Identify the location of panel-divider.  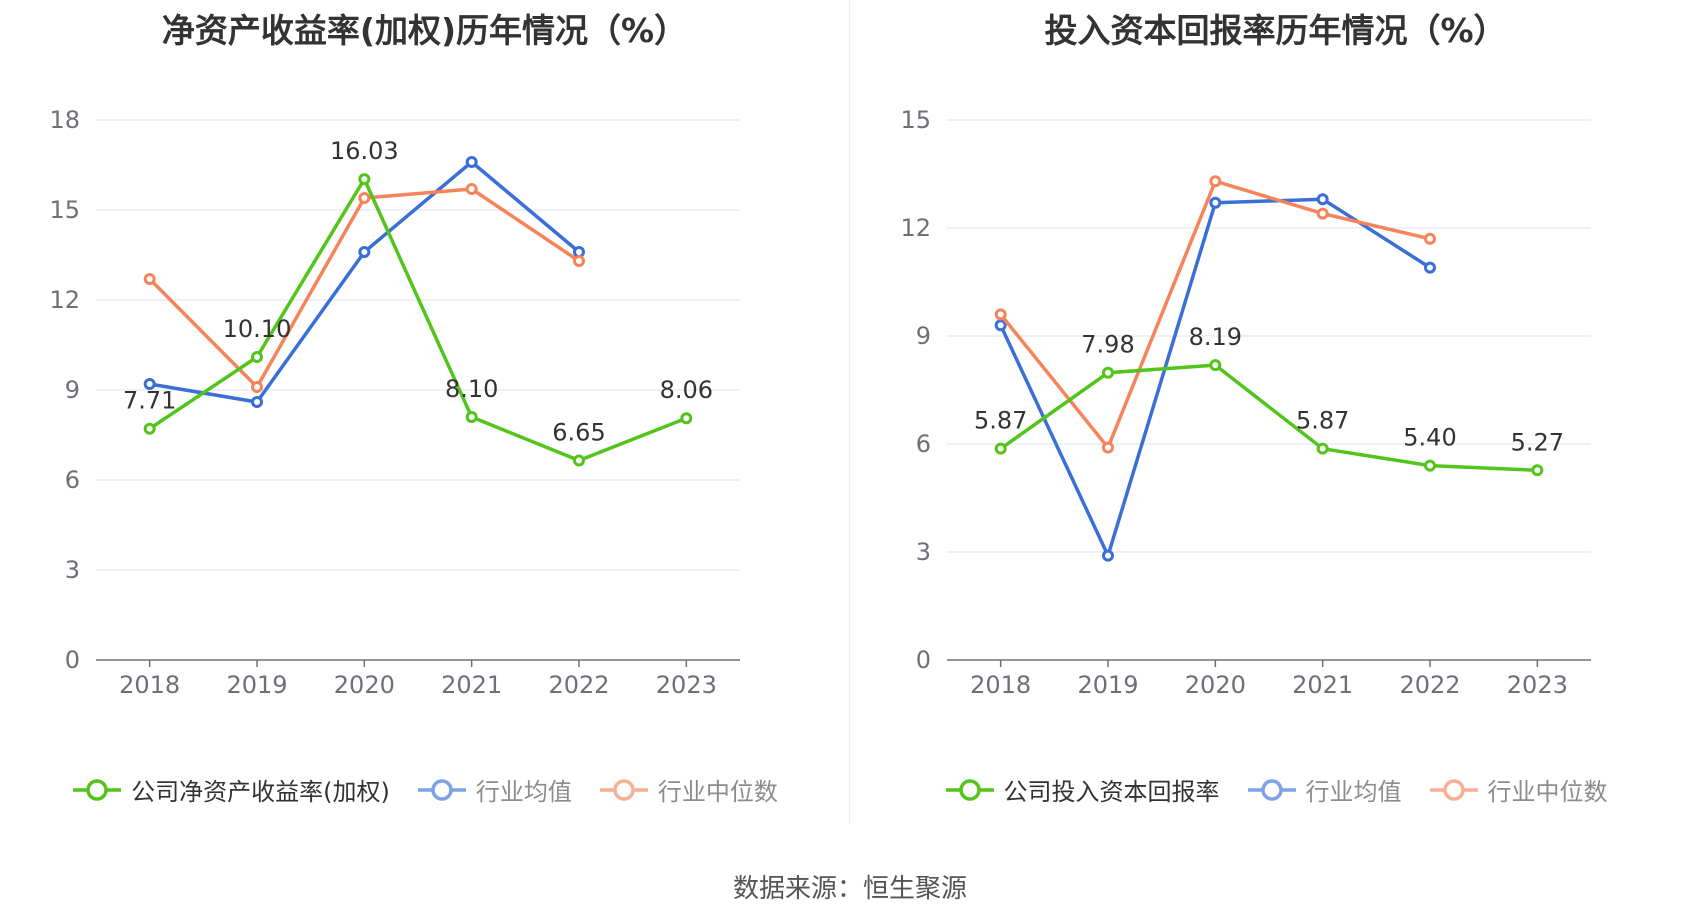
(849, 412).